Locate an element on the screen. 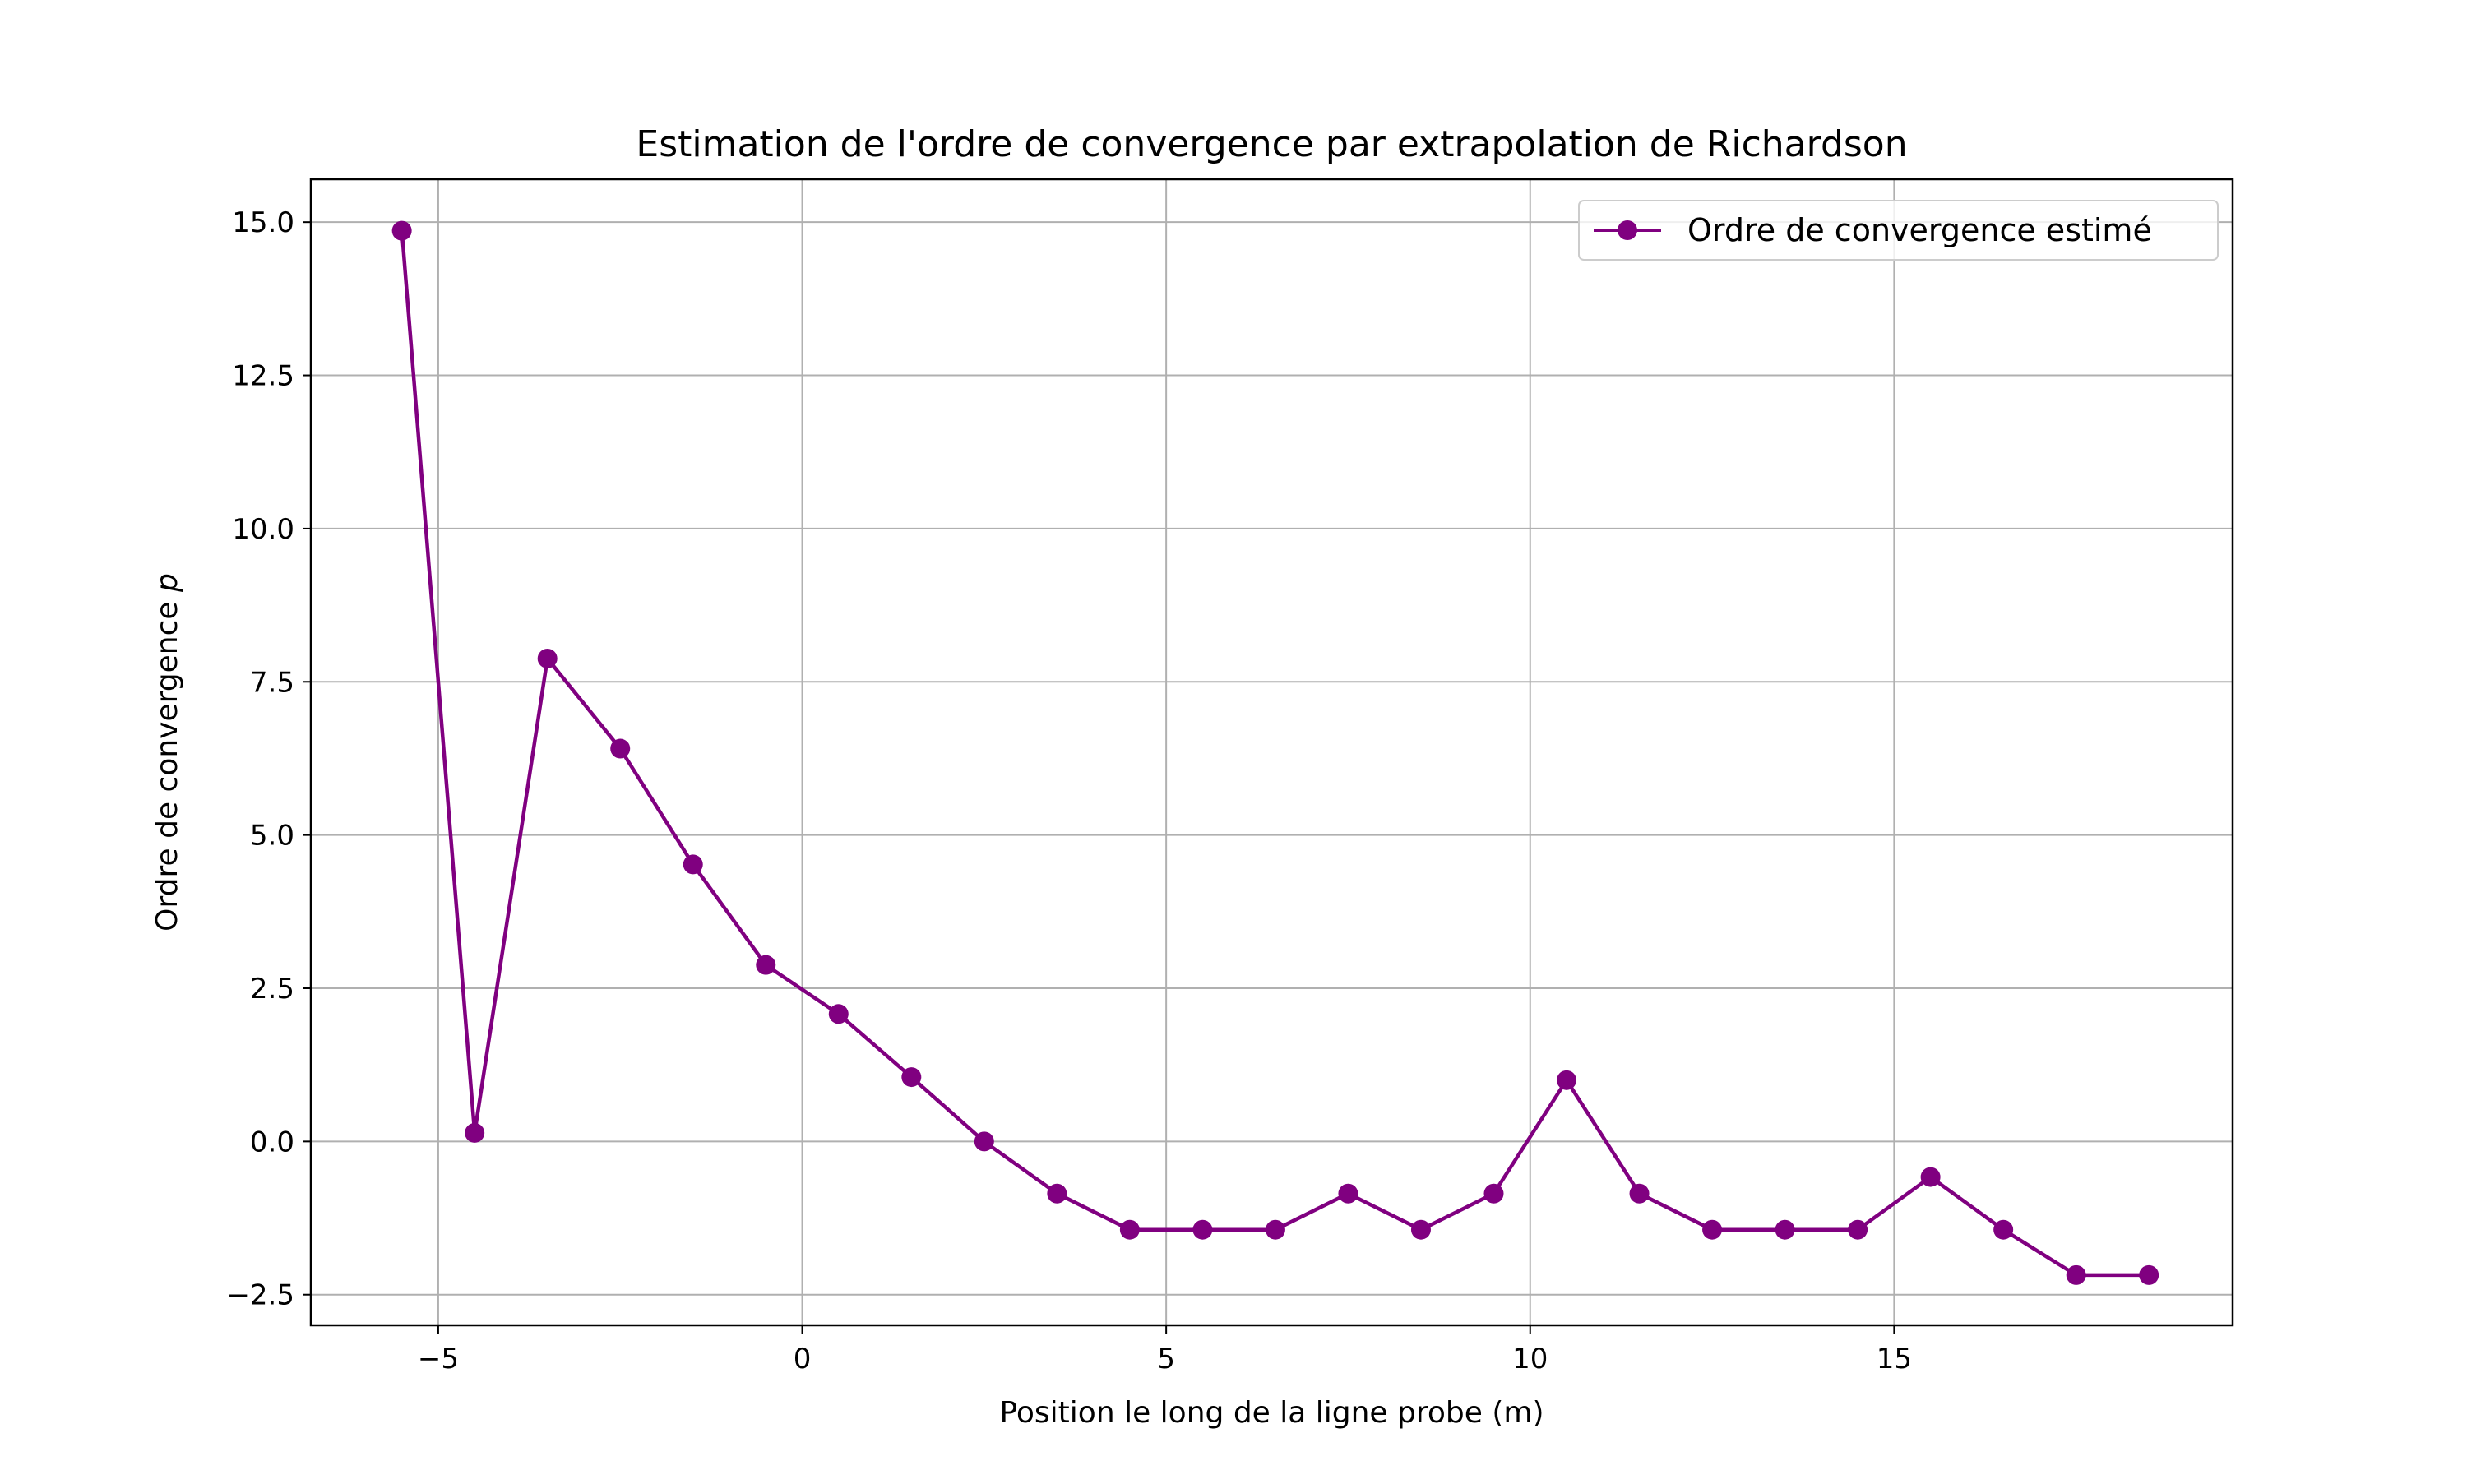 The width and height of the screenshot is (2467, 1484). legend-box is located at coordinates (1898, 231).